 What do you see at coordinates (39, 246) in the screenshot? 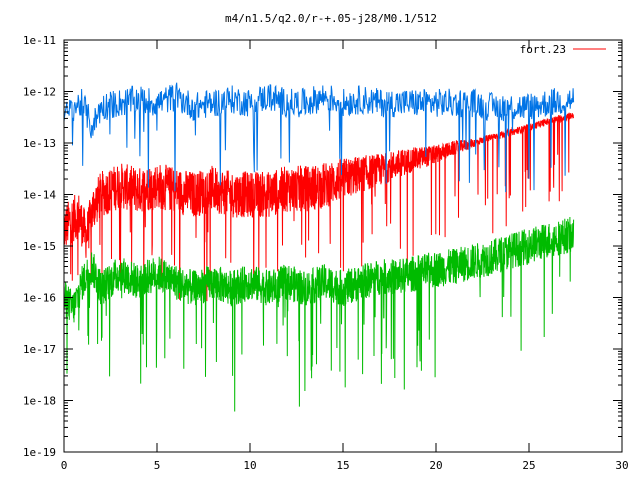
I see `y-tick-label: 1e-15` at bounding box center [39, 246].